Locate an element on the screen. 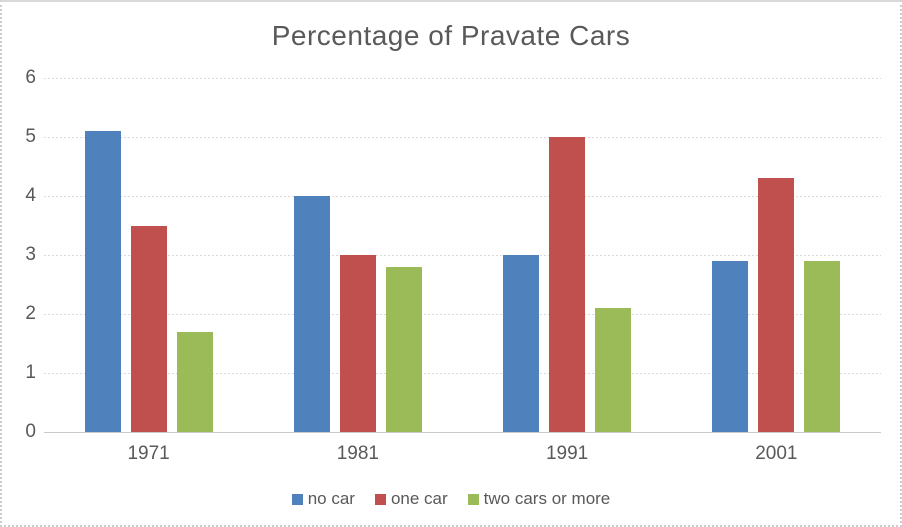 This screenshot has height=527, width=902. bar-no-car-1971 is located at coordinates (102, 281).